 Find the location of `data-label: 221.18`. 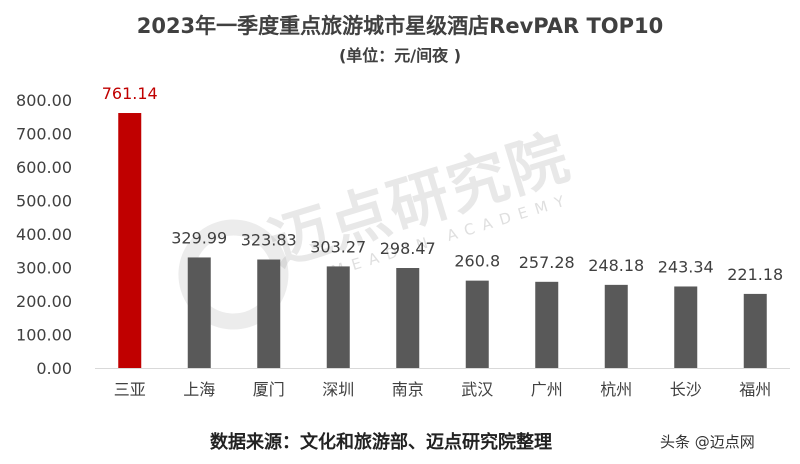

data-label: 221.18 is located at coordinates (755, 274).